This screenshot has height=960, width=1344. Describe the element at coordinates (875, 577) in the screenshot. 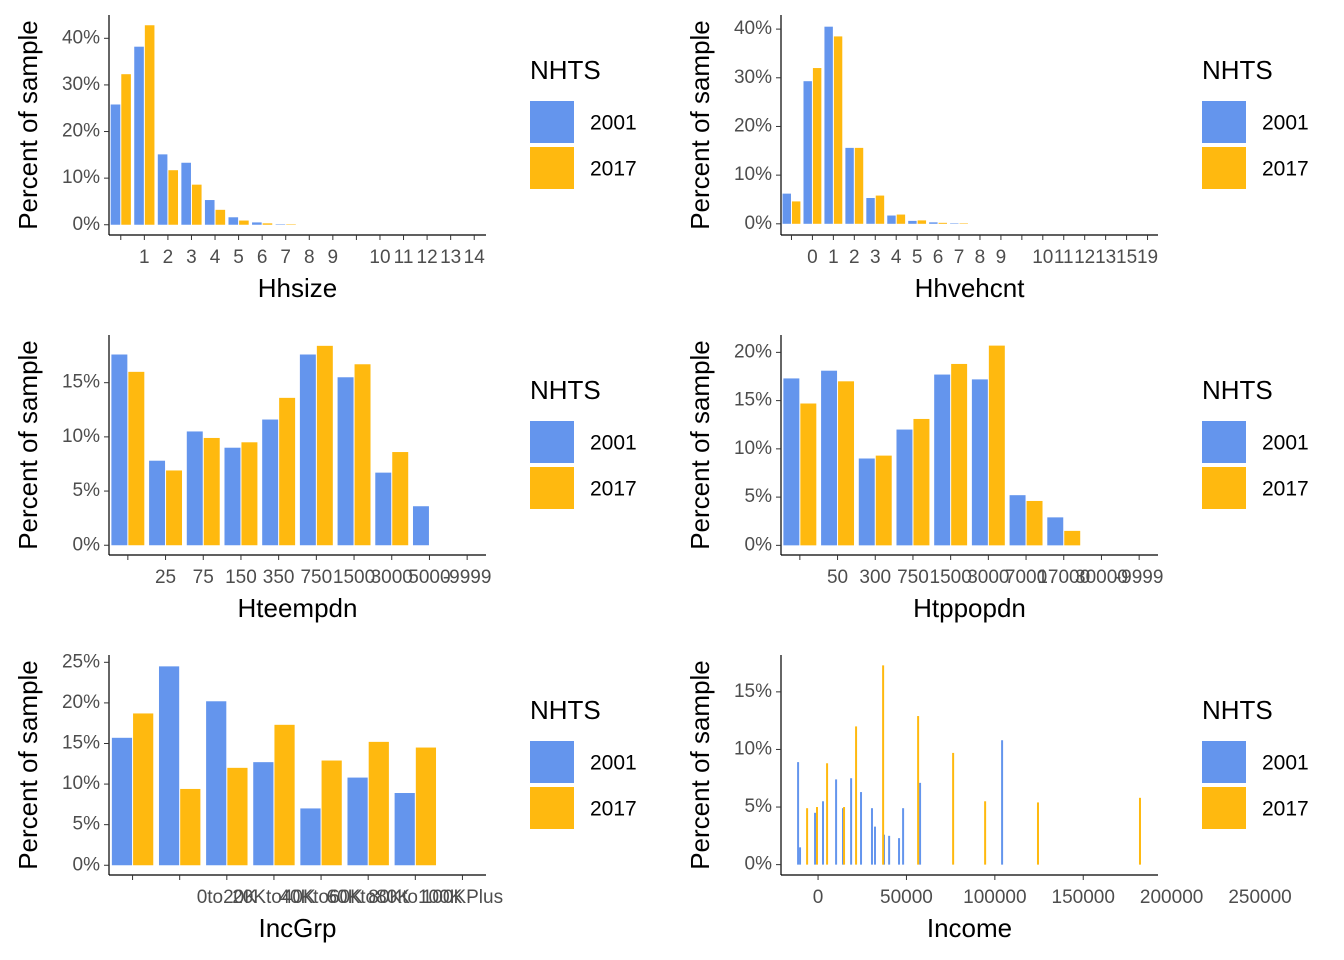

I see `x-tick-label: 300` at that location.